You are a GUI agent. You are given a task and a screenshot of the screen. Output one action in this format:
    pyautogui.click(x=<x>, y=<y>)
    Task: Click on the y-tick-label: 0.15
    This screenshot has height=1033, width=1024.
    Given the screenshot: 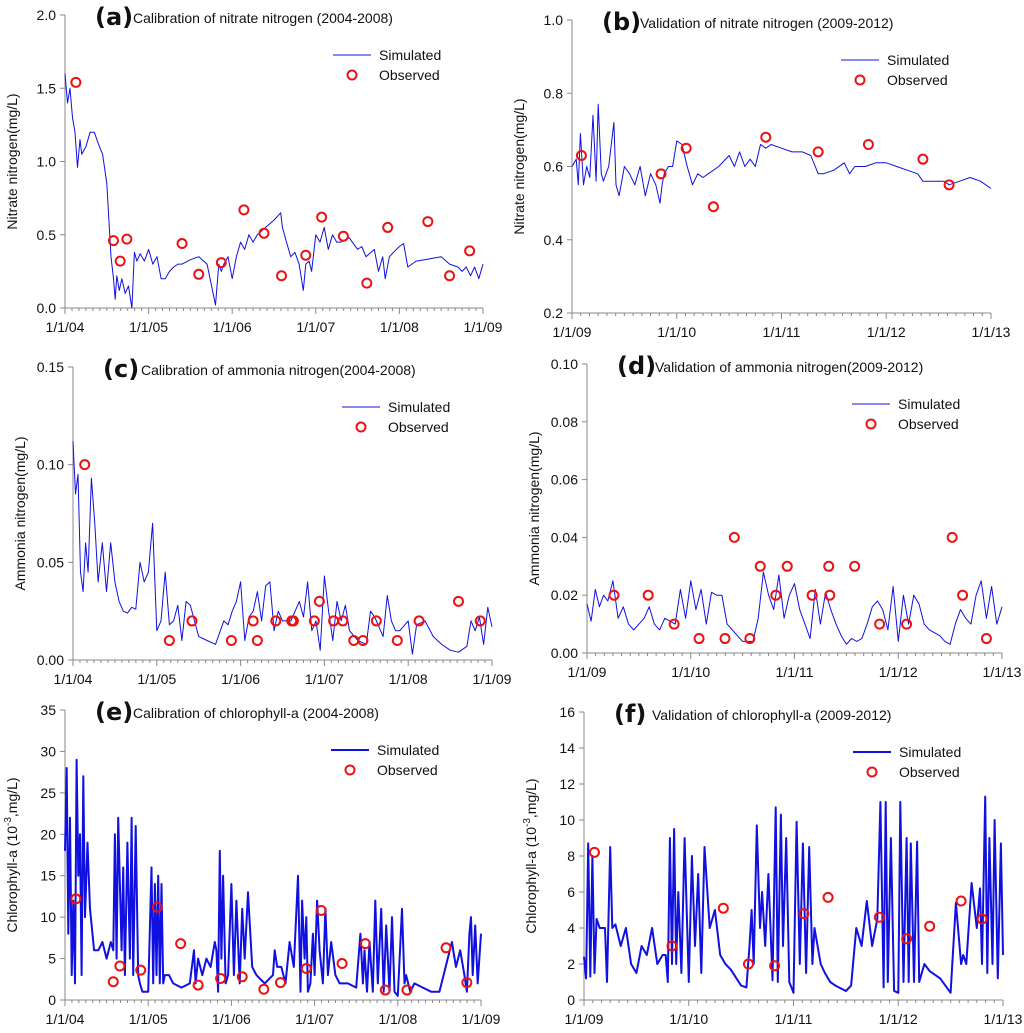 What is the action you would take?
    pyautogui.click(x=50, y=367)
    